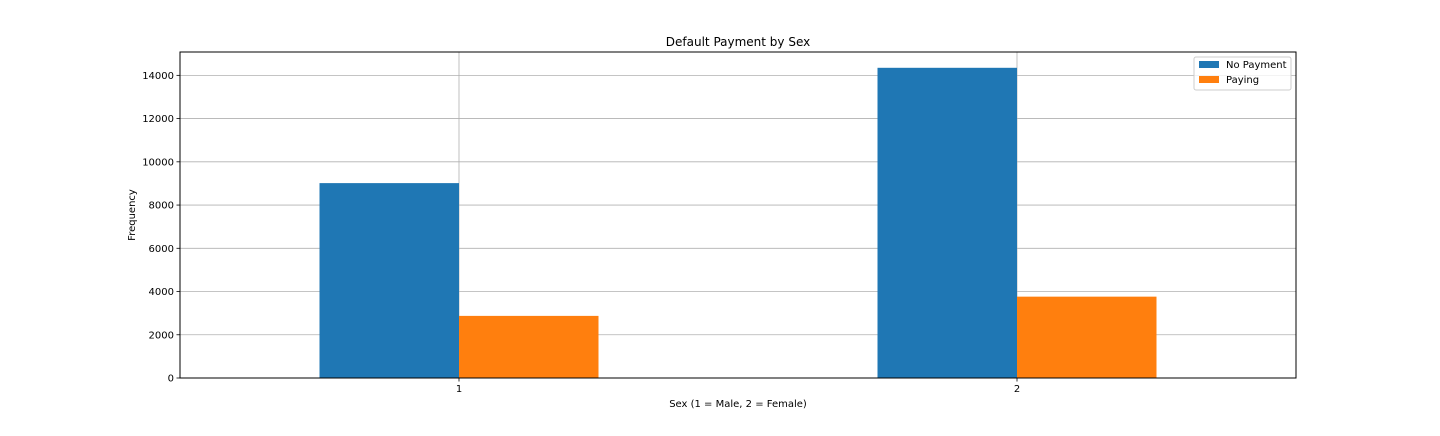 The width and height of the screenshot is (1440, 436). What do you see at coordinates (161, 335) in the screenshot?
I see `y-tick-label: 2000` at bounding box center [161, 335].